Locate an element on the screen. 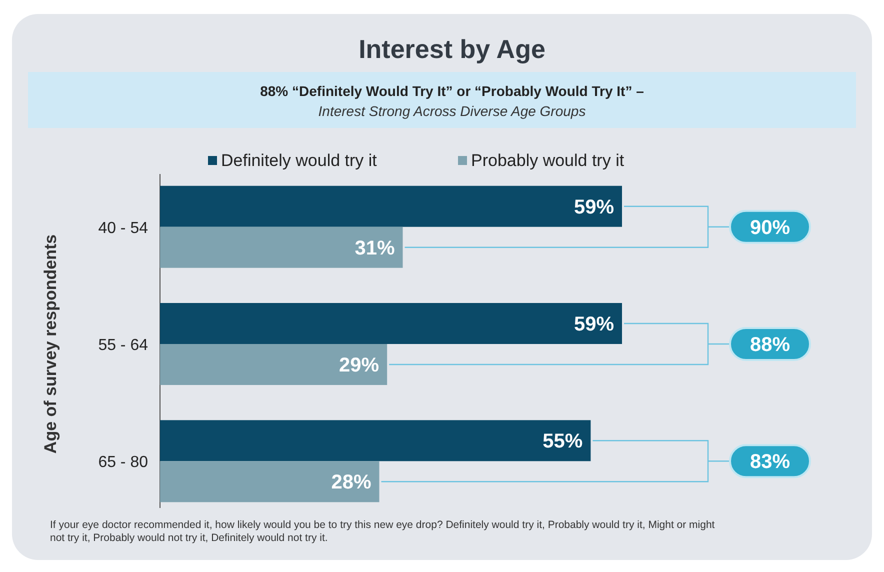 The height and width of the screenshot is (572, 884). text: 88% is located at coordinates (770, 345).